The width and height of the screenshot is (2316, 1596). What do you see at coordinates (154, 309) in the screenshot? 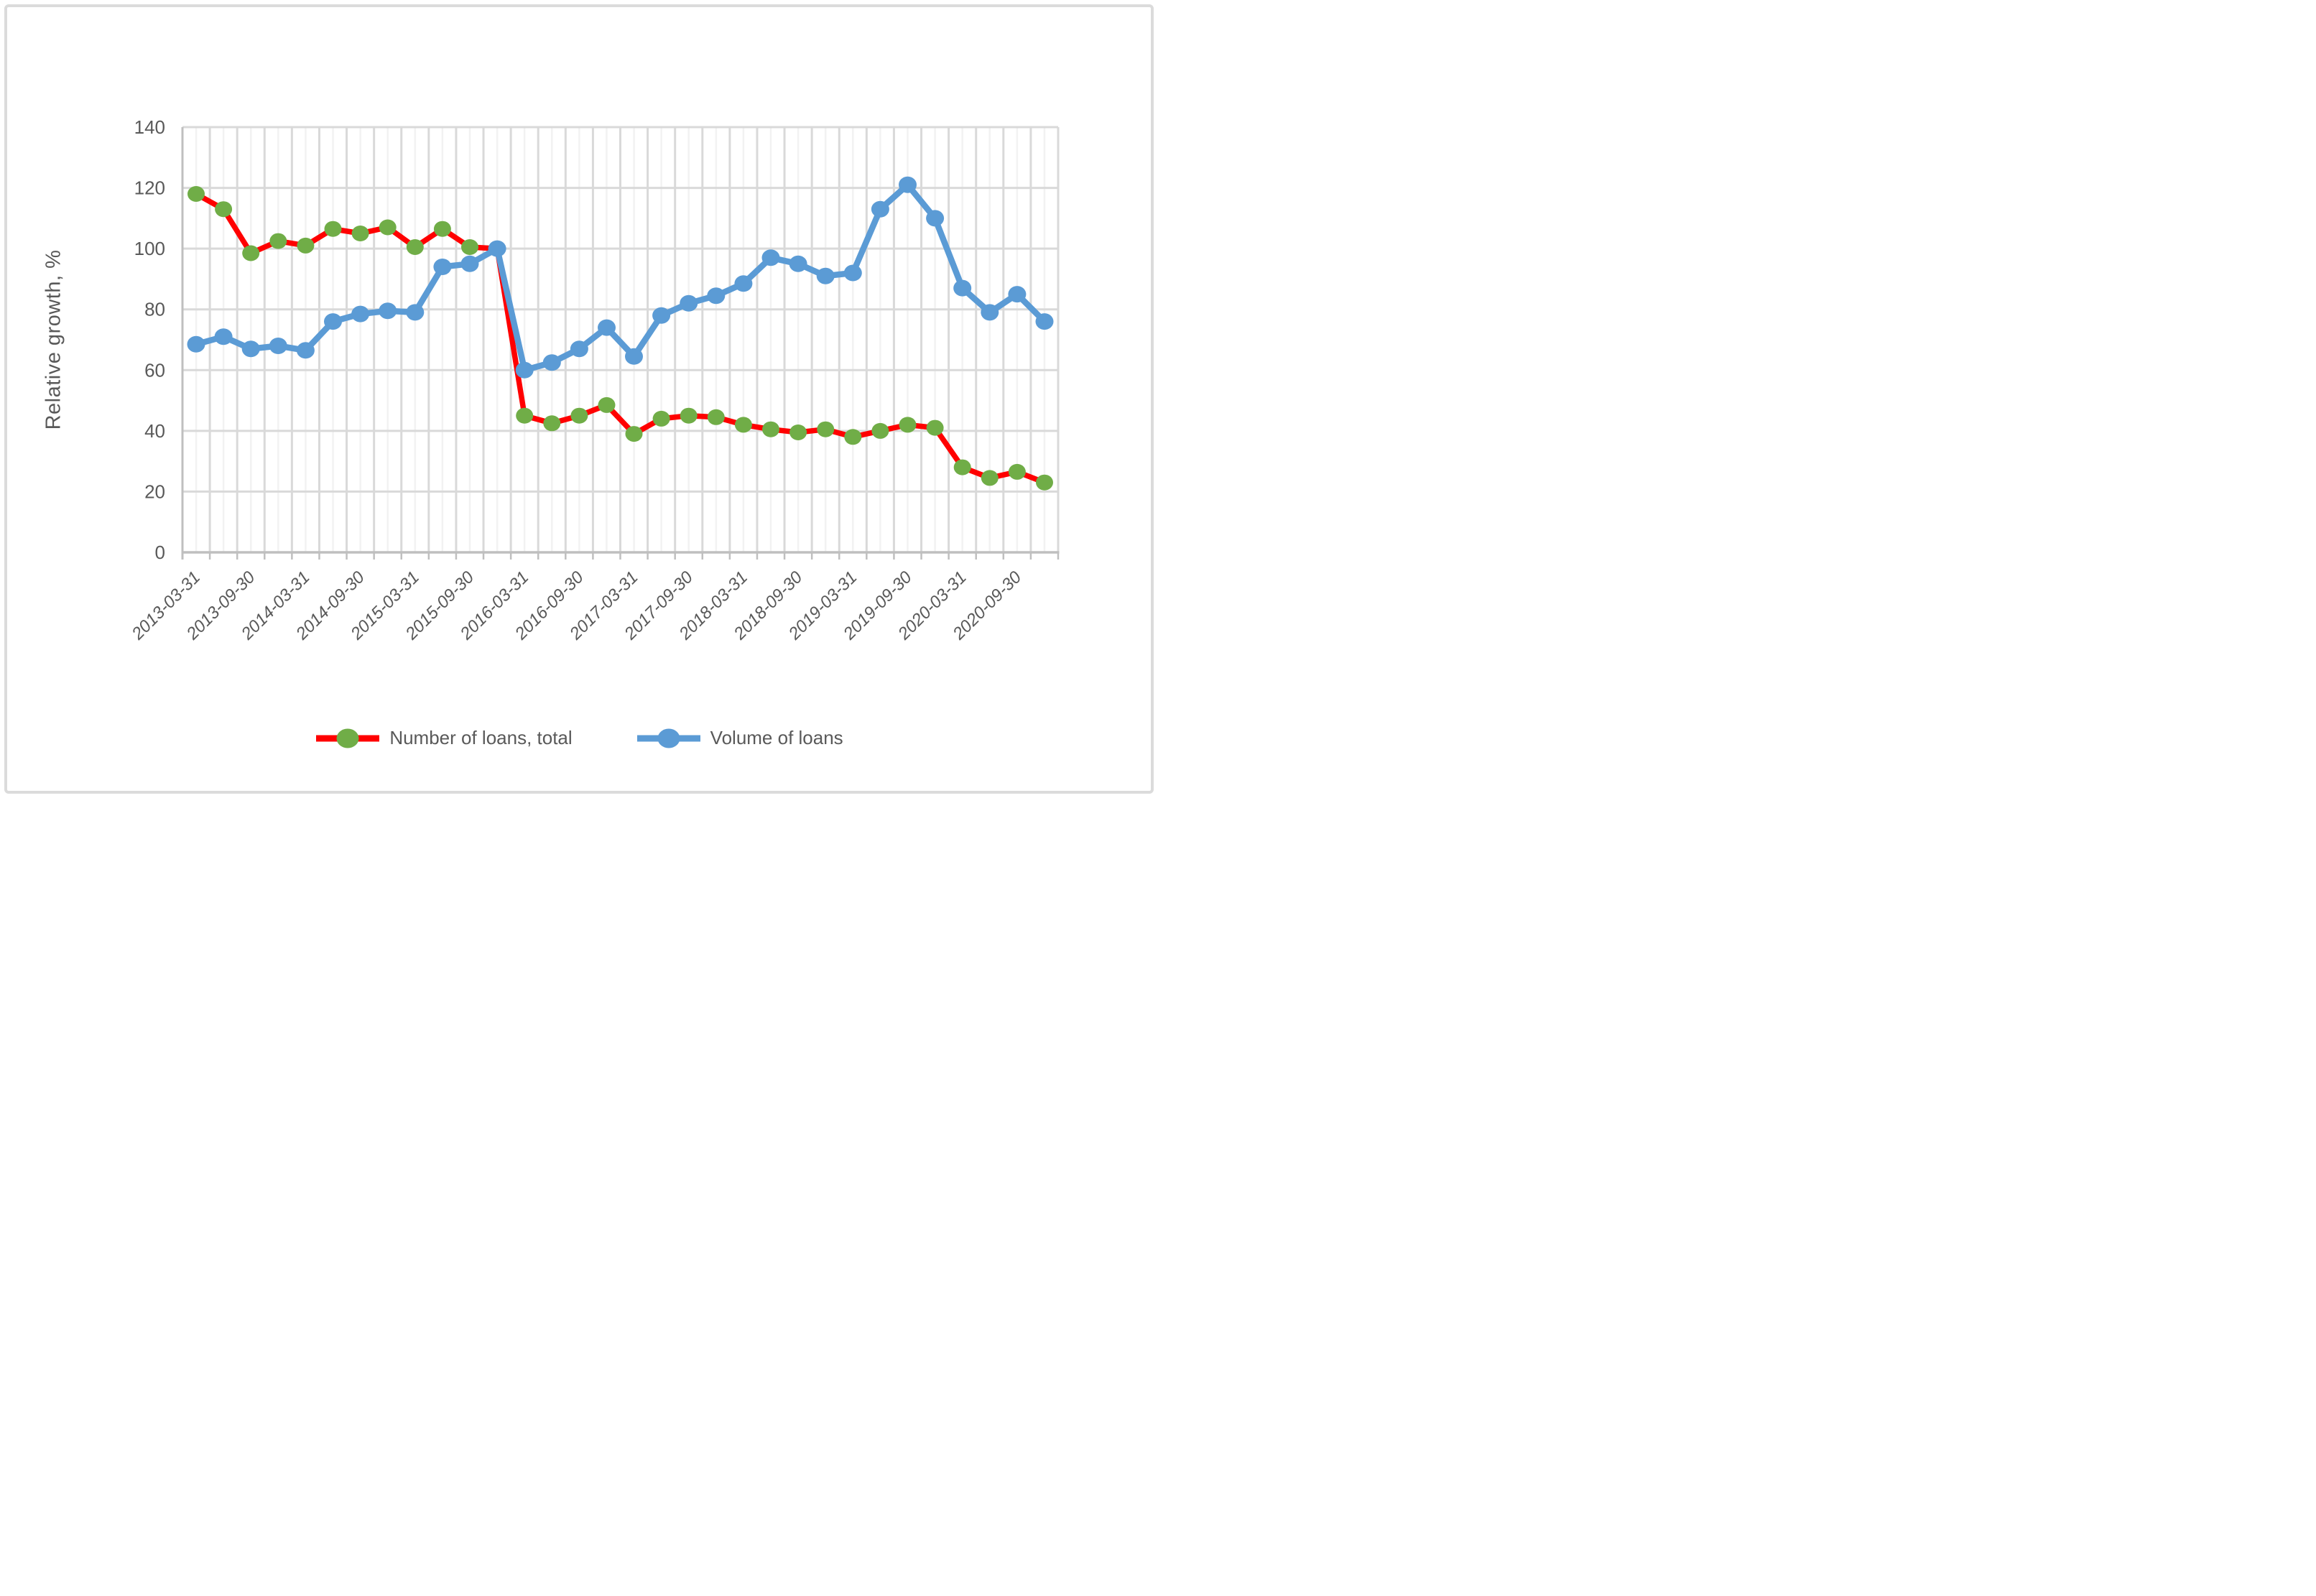
I see `y-tick-label: 80` at bounding box center [154, 309].